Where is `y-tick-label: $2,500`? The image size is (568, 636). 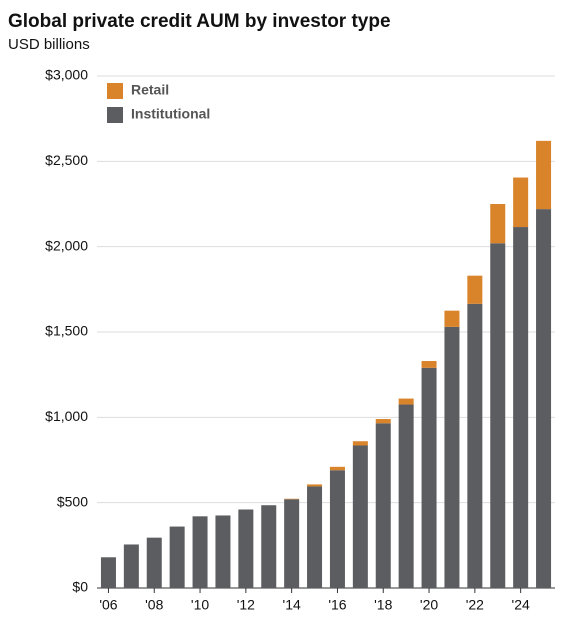 y-tick-label: $2,500 is located at coordinates (66, 160).